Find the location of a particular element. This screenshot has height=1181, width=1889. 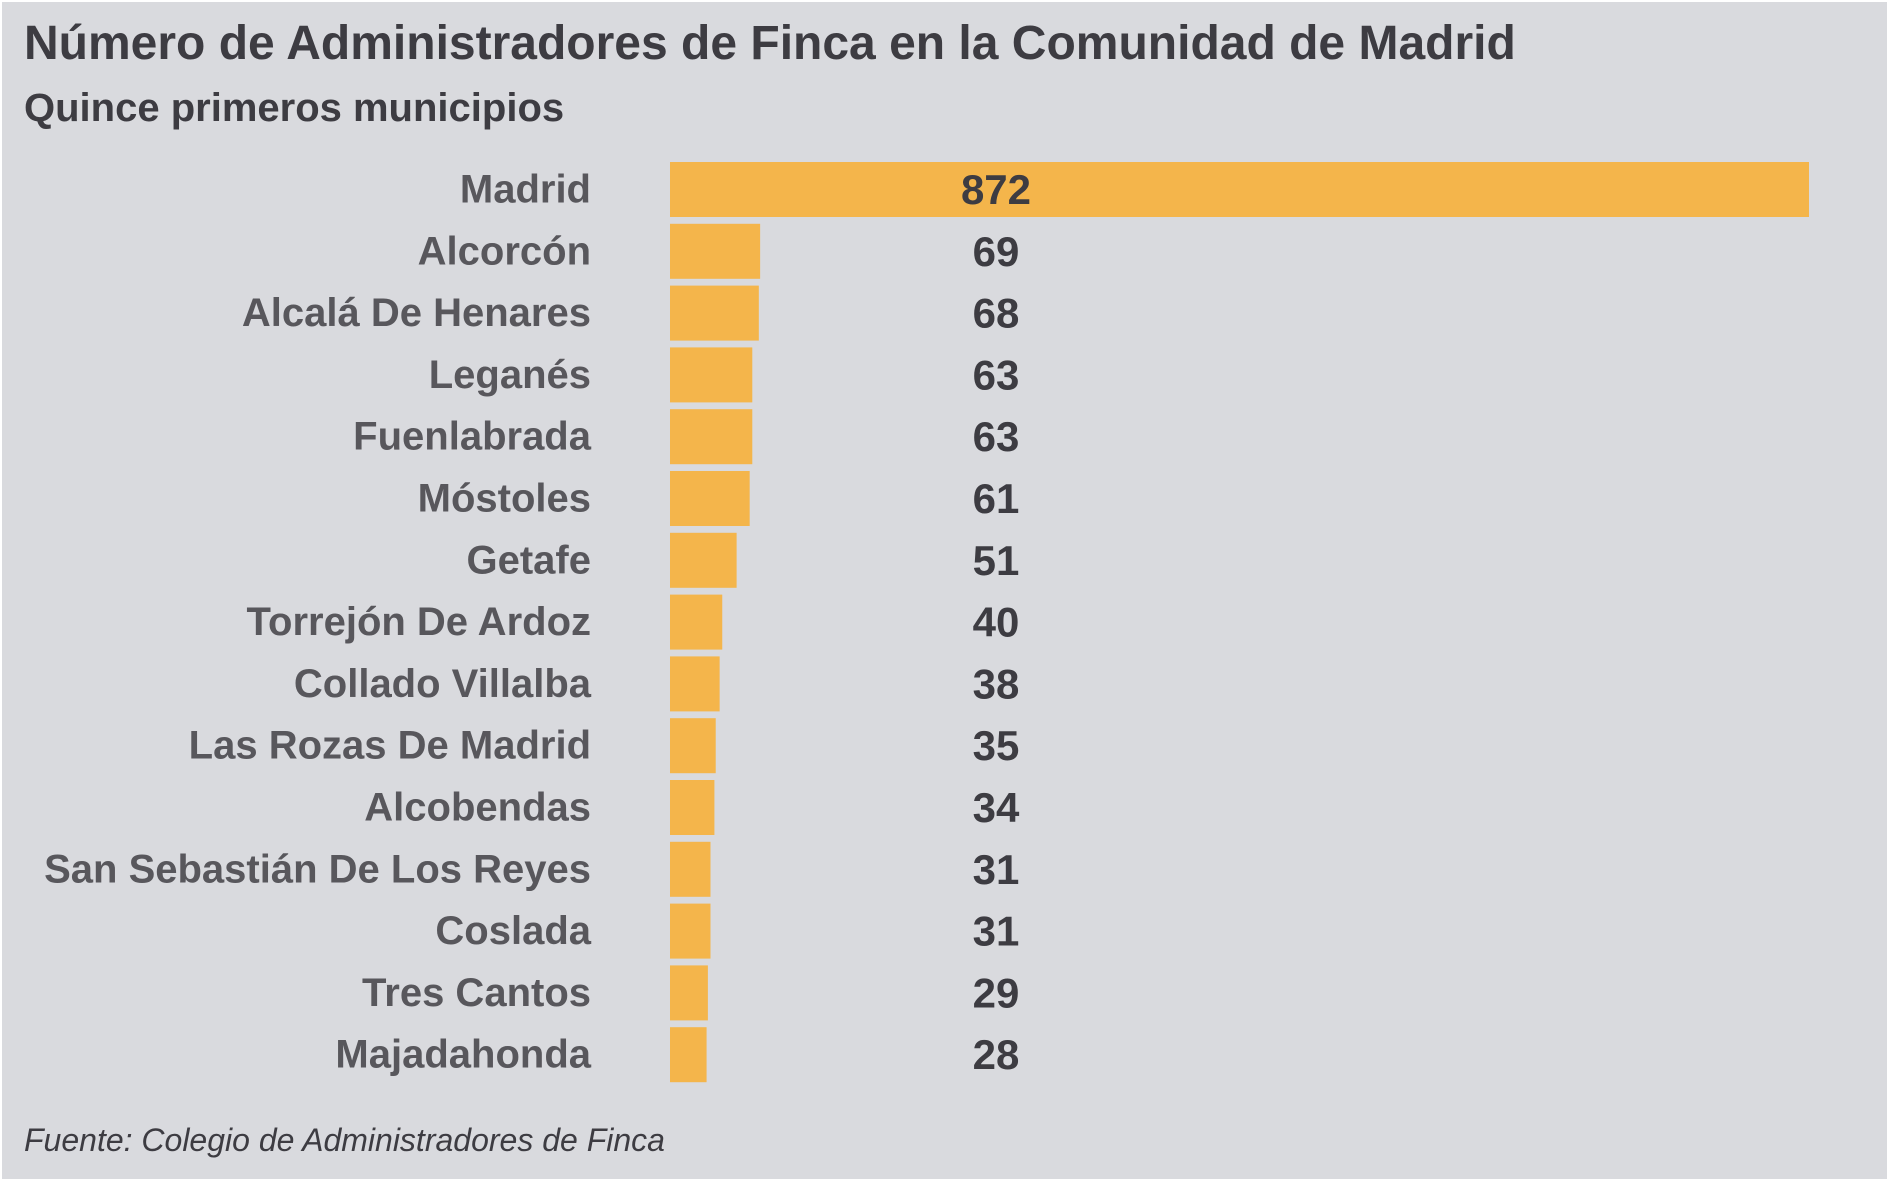

value-label: 35 is located at coordinates (996, 745).